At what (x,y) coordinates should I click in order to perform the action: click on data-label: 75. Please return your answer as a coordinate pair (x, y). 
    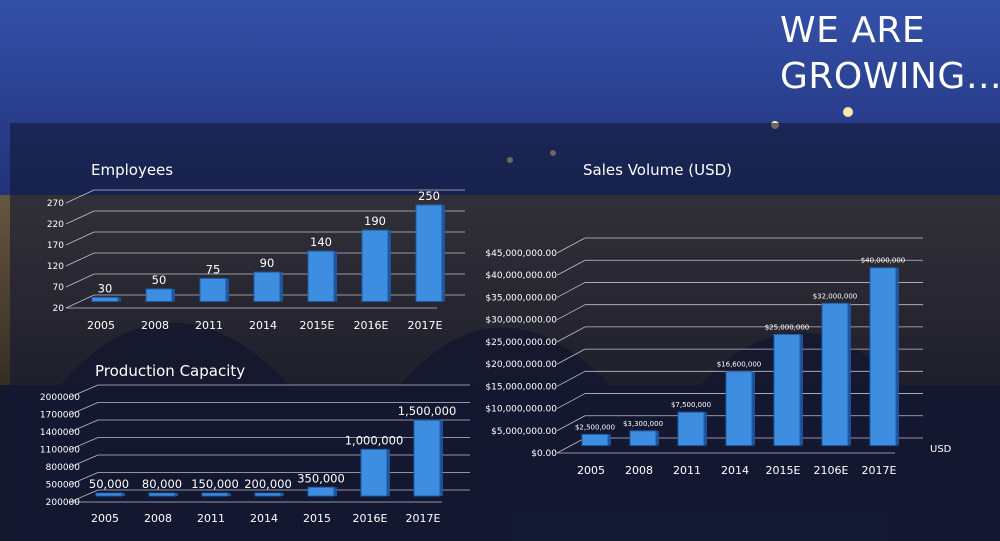
    Looking at the image, I should click on (213, 269).